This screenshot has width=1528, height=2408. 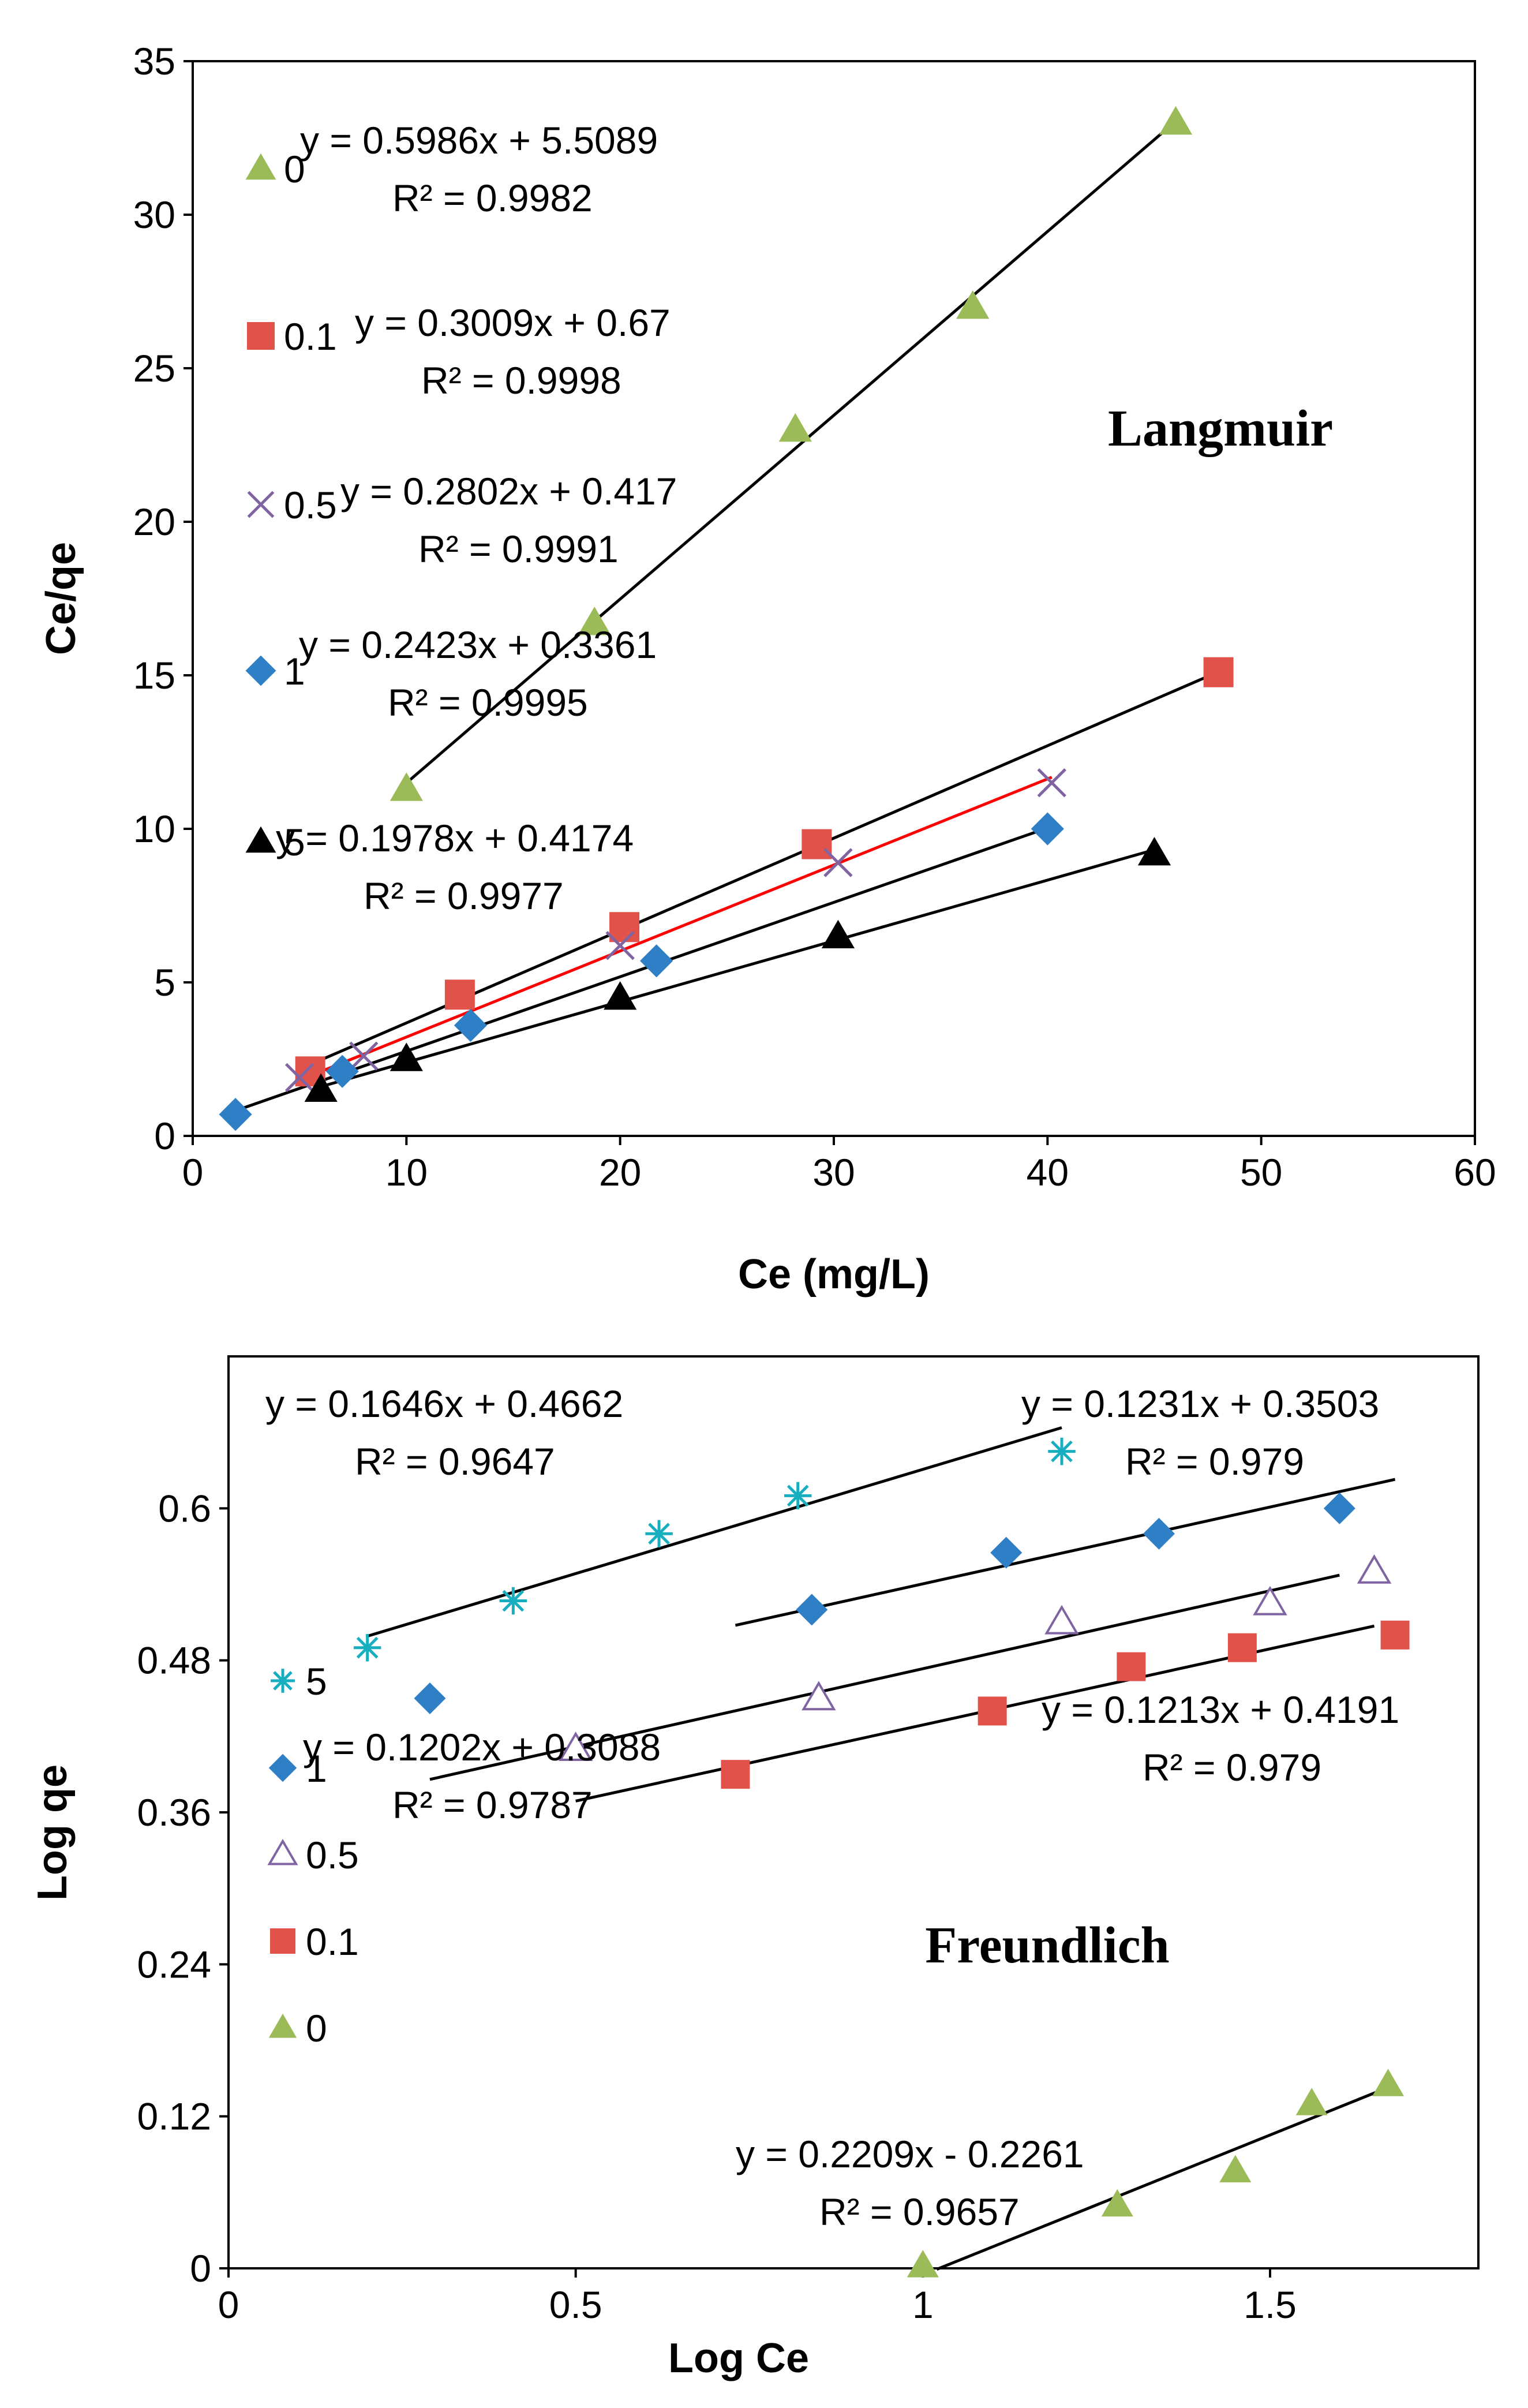 What do you see at coordinates (174, 1812) in the screenshot?
I see `freundlich-y-tick-label: 0.36` at bounding box center [174, 1812].